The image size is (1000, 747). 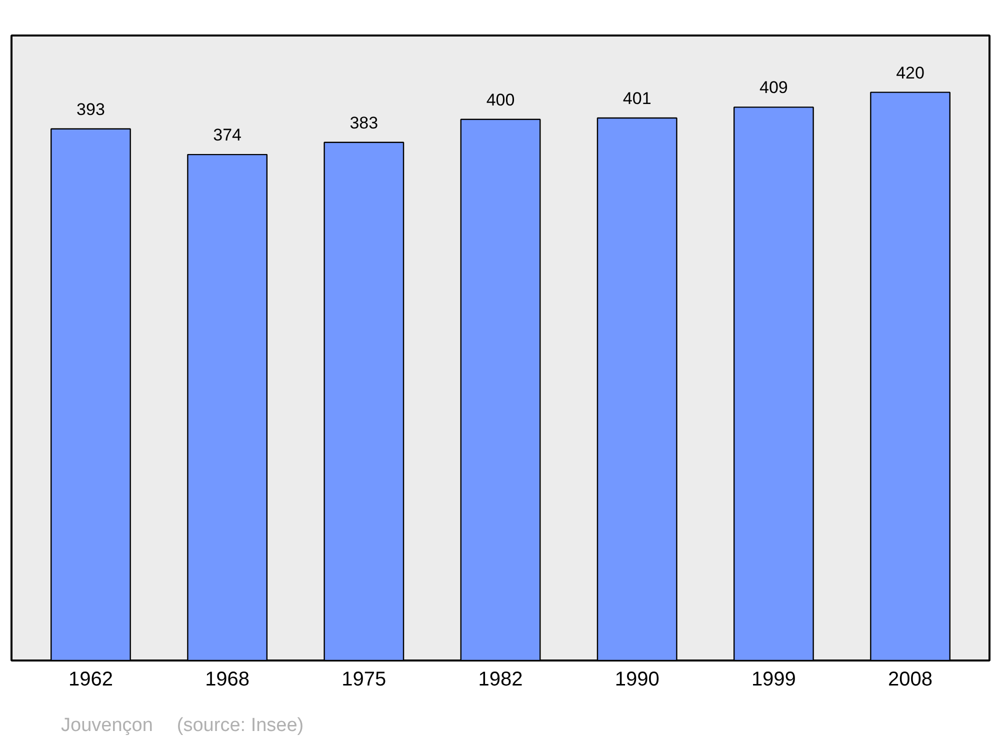 What do you see at coordinates (90, 679) in the screenshot?
I see `x-tick-label: 1962` at bounding box center [90, 679].